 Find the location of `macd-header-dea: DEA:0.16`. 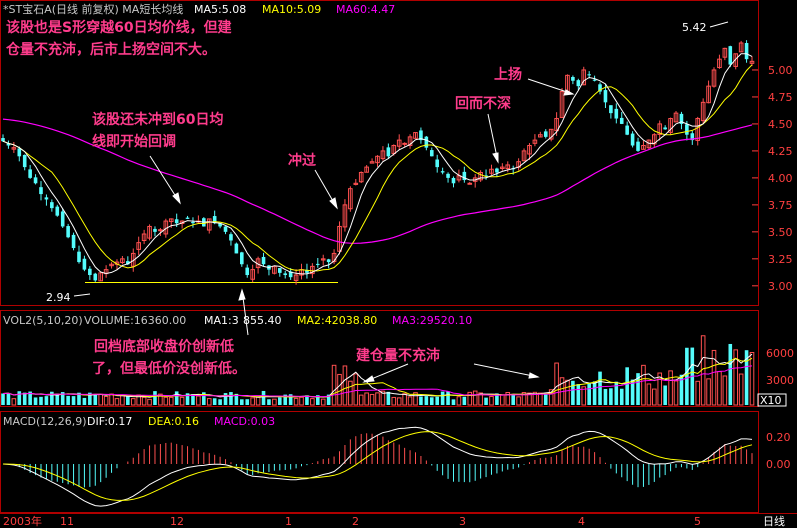

macd-header-dea: DEA:0.16 is located at coordinates (173, 421).